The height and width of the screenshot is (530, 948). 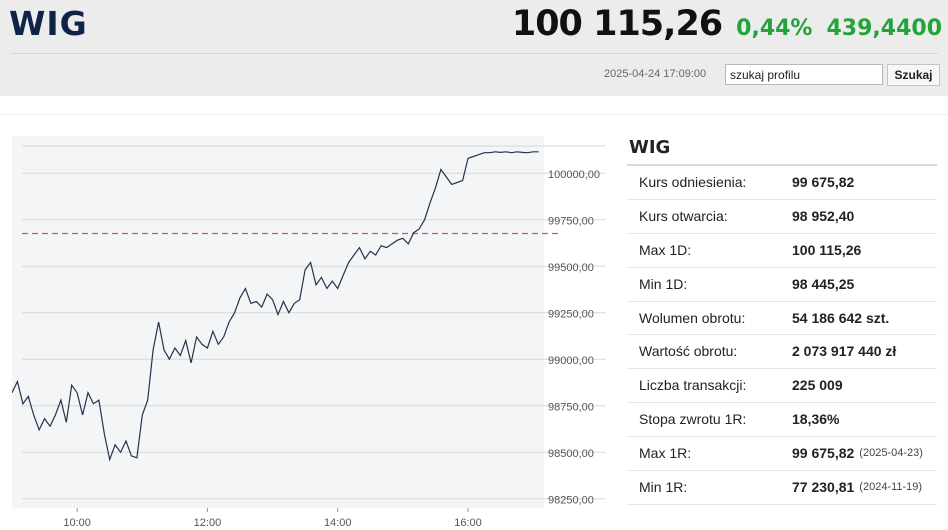 I want to click on stats-value: 77 230,81, so click(x=823, y=487).